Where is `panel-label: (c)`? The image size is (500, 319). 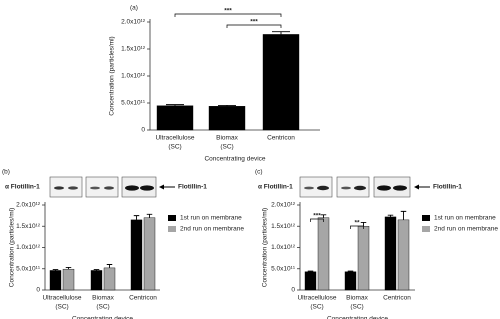
panel-label: (c) is located at coordinates (259, 172).